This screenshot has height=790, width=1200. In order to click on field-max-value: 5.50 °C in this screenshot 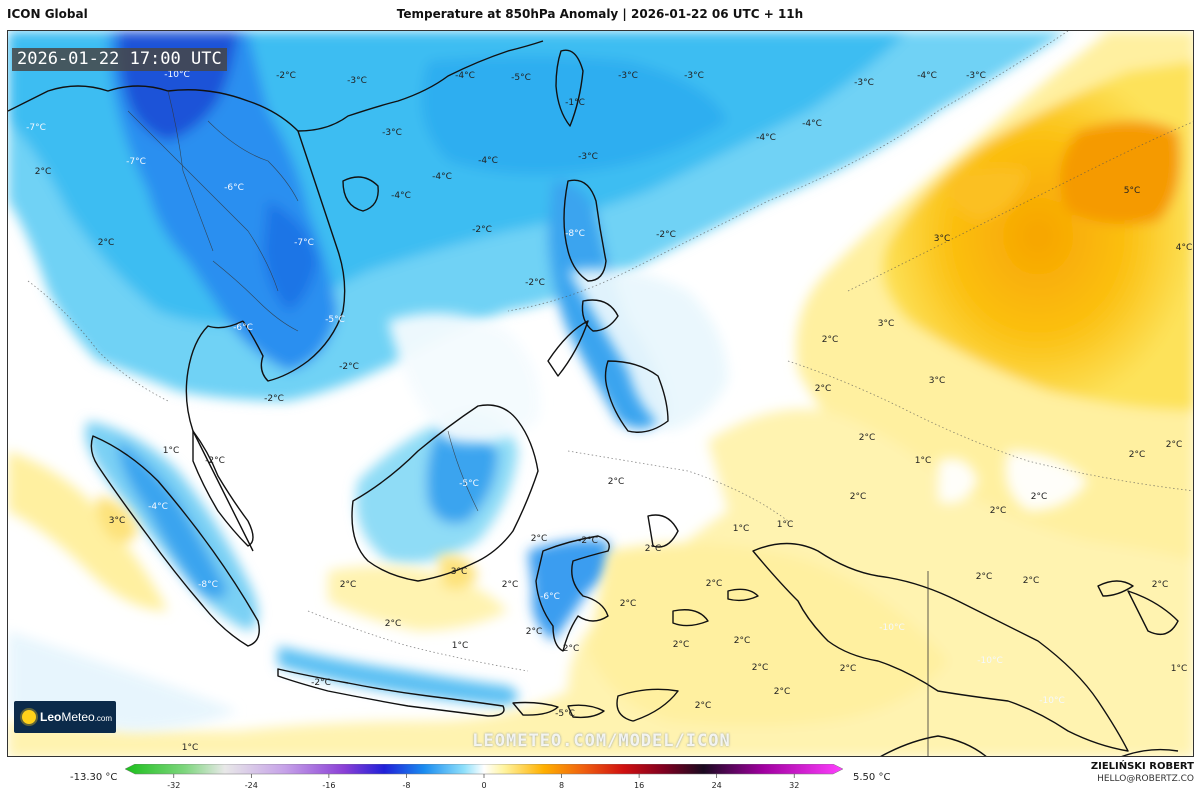, I will do `click(872, 777)`.